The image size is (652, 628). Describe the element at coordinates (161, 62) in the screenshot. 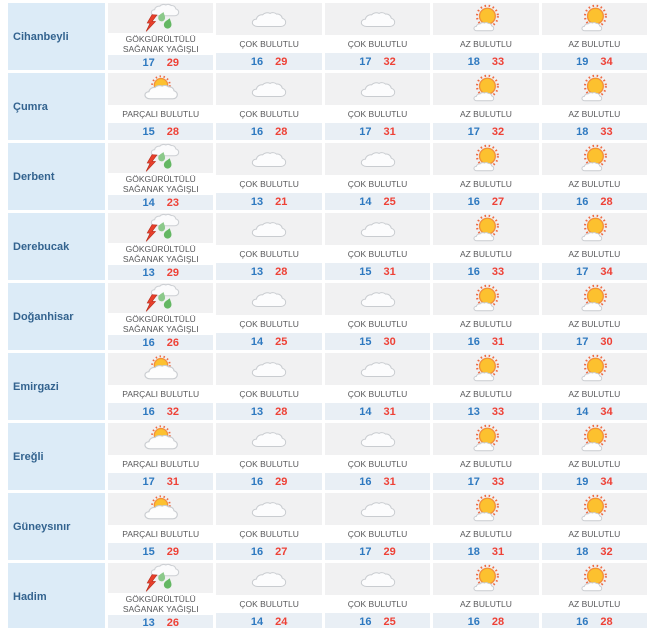

I see `temperature-strip: 17 29` at that location.